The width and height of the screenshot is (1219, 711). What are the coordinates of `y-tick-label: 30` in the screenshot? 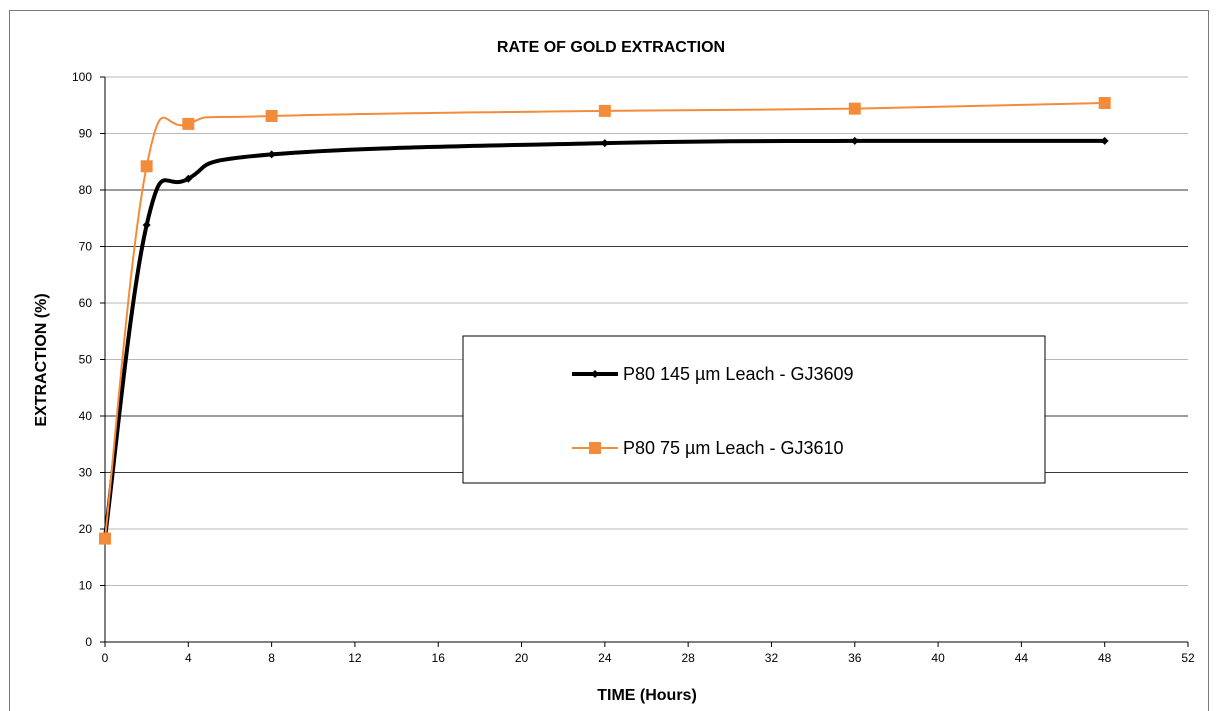 It's located at (86, 473).